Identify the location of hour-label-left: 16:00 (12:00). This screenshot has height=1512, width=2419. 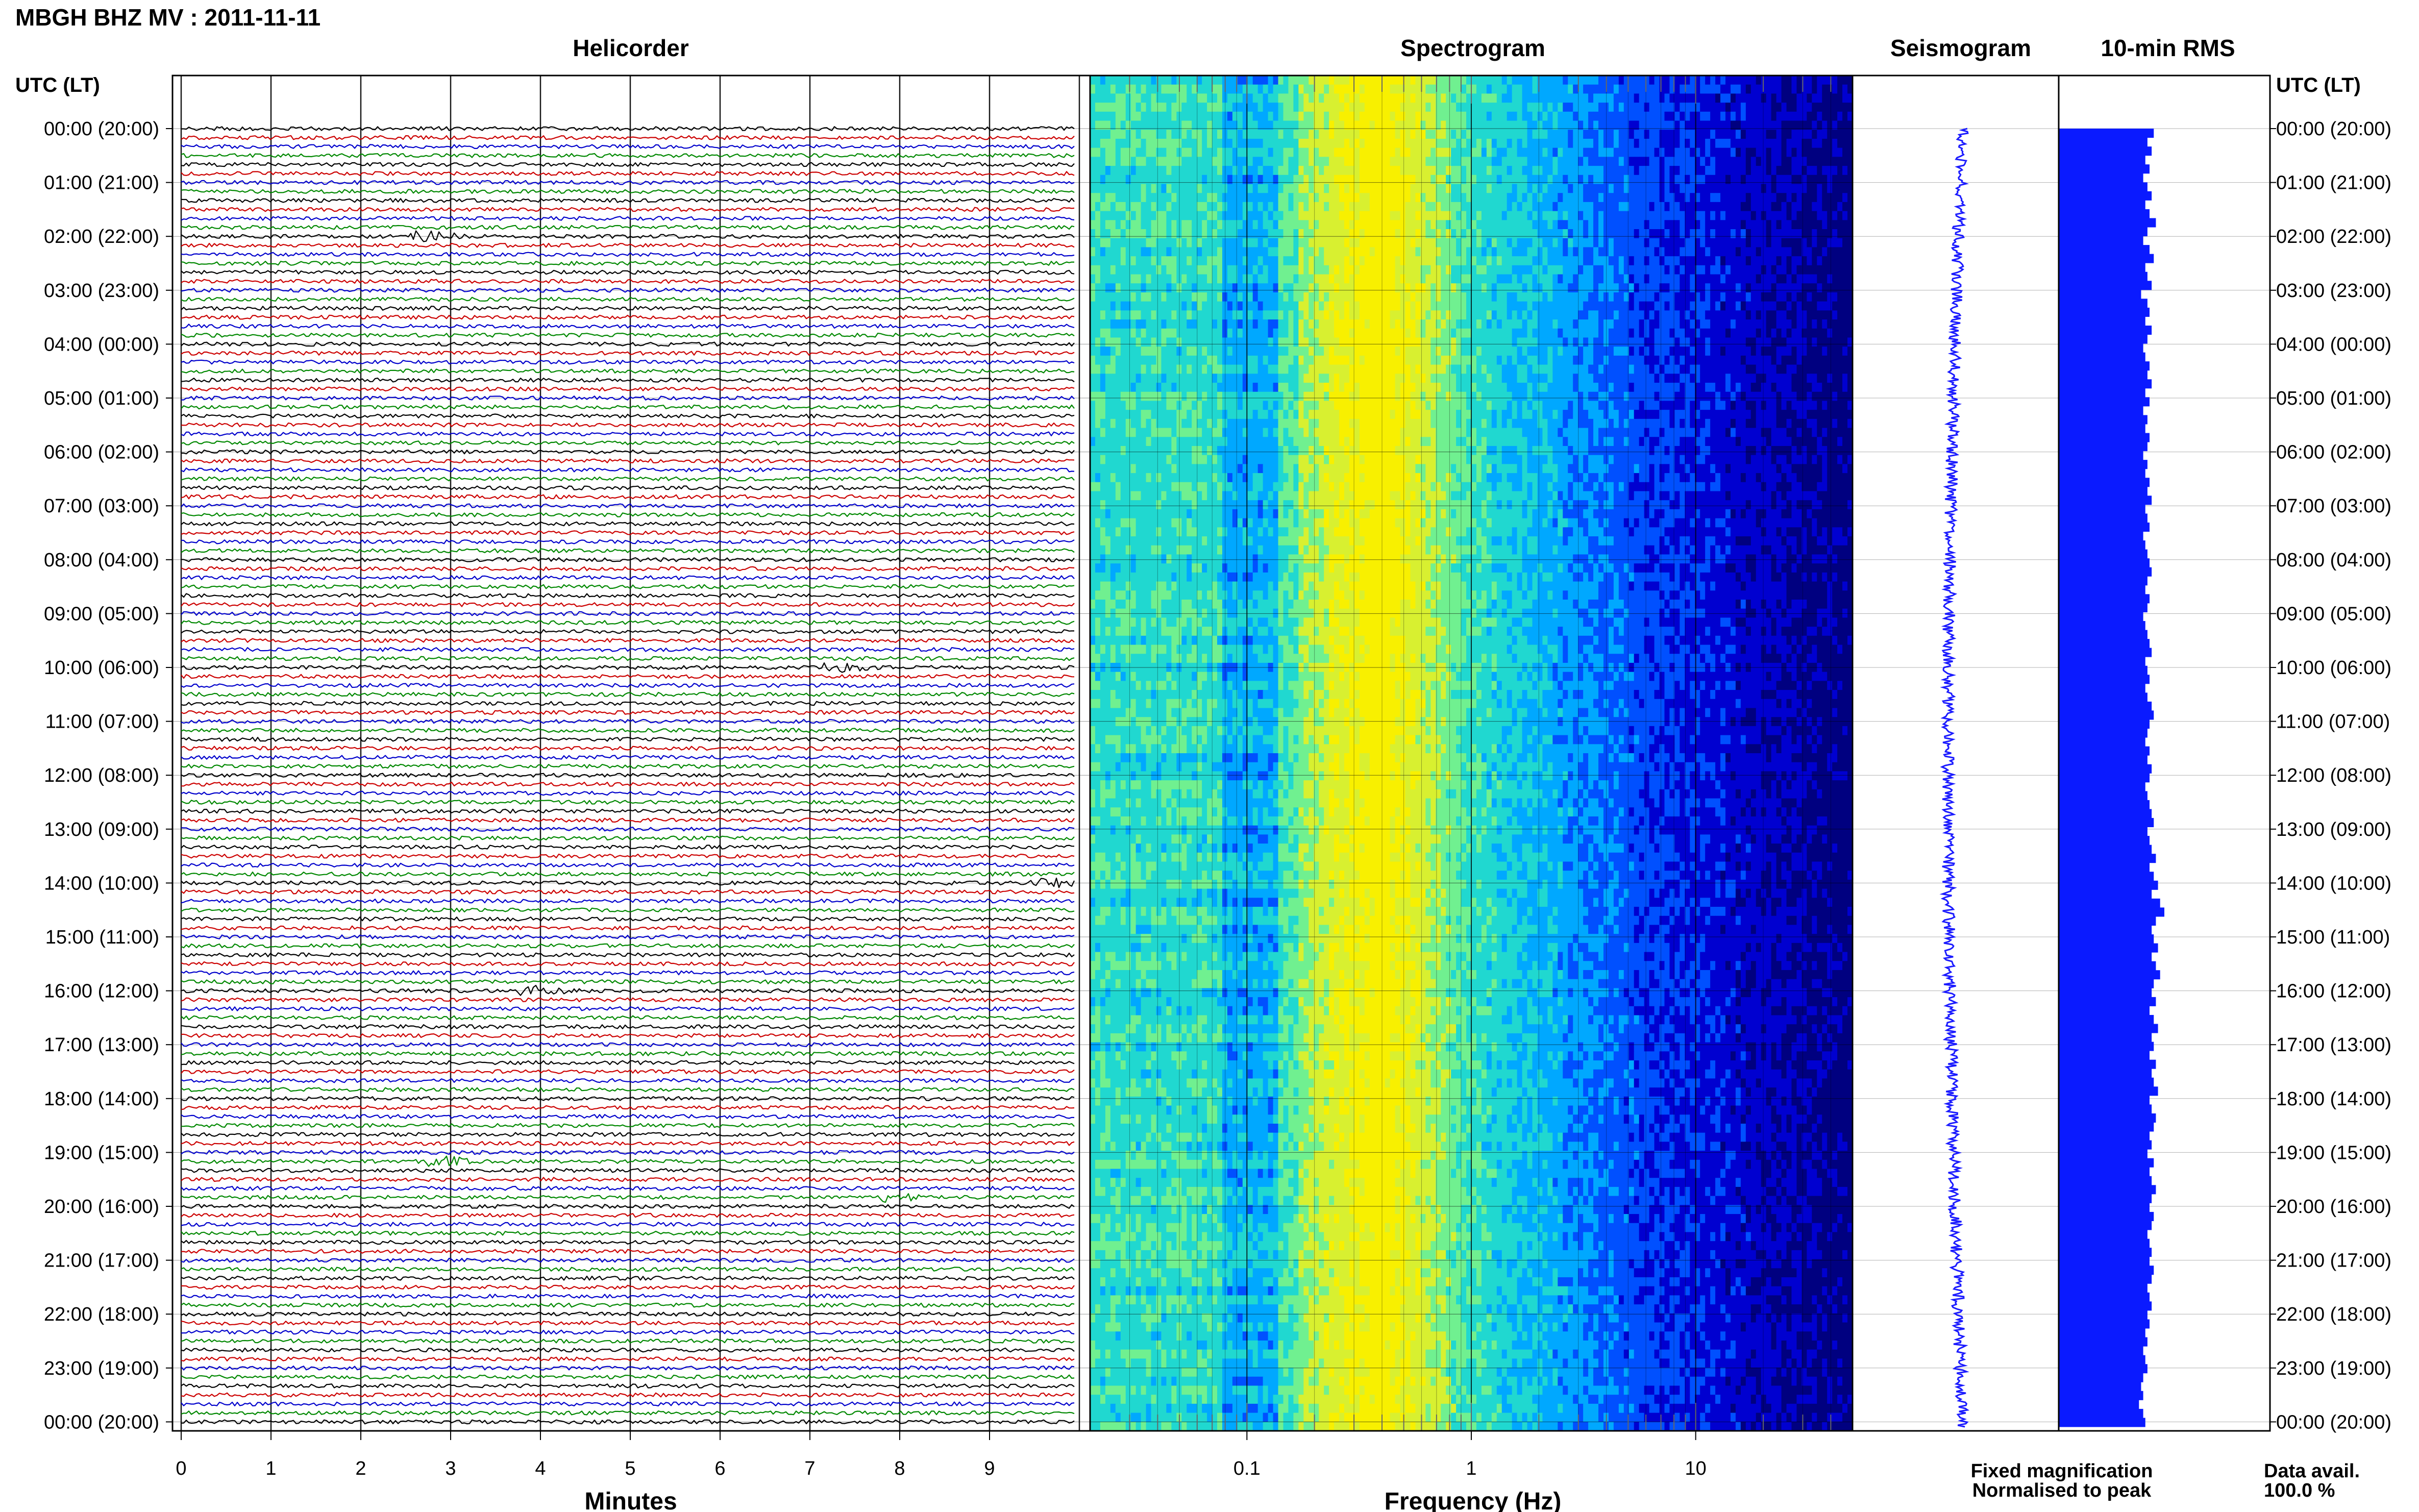
(101, 991).